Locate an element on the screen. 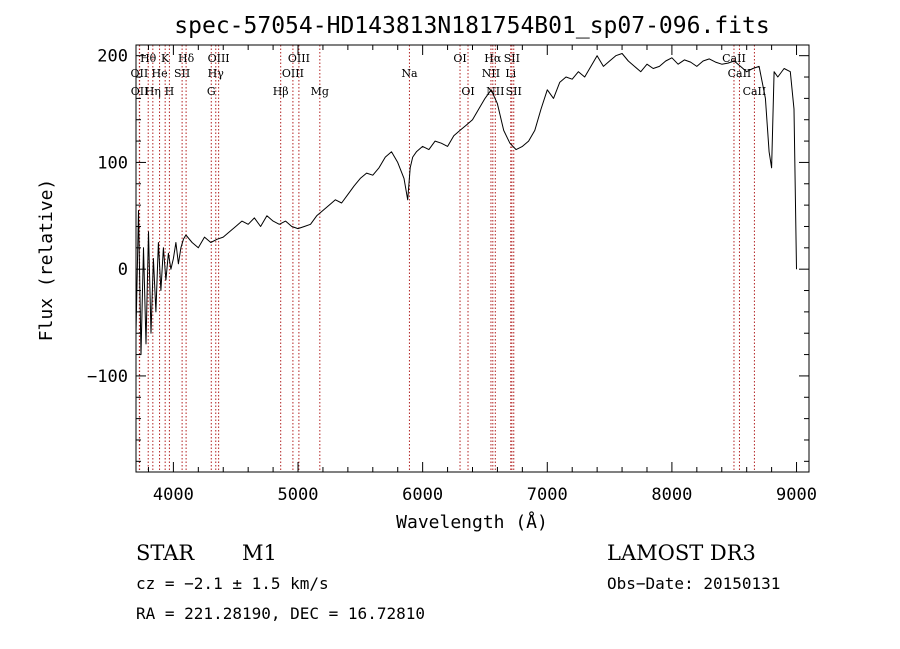  y-axis-label: Flux (relative) is located at coordinates (46, 260).